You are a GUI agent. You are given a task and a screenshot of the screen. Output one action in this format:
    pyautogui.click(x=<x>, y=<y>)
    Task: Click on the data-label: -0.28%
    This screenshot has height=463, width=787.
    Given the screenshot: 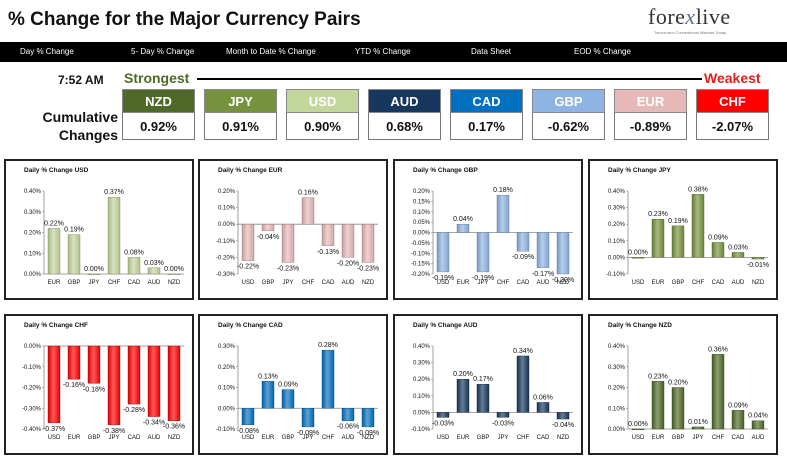 What is the action you would take?
    pyautogui.click(x=134, y=410)
    